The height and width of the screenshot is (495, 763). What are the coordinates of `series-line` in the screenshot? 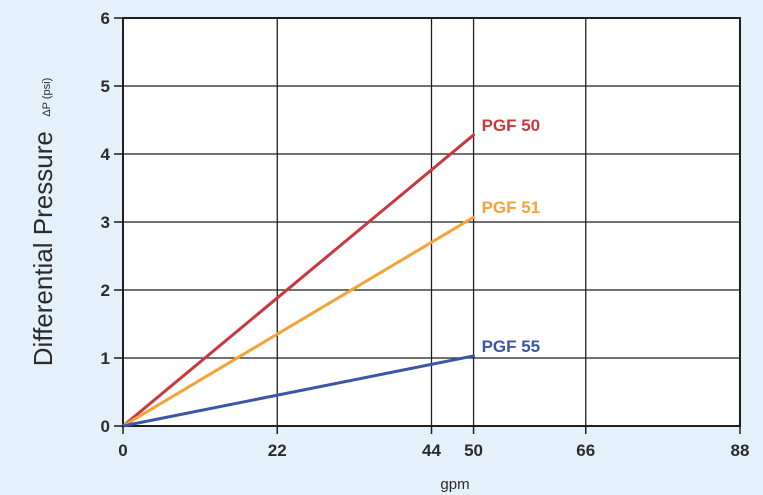 It's located at (298, 391).